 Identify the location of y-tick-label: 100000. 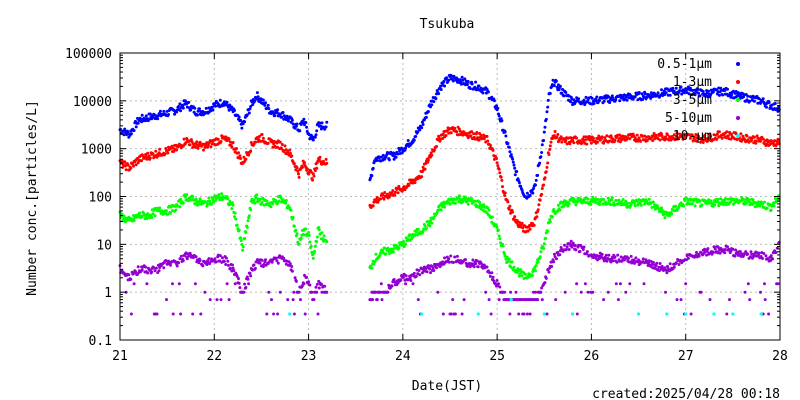
(88, 54).